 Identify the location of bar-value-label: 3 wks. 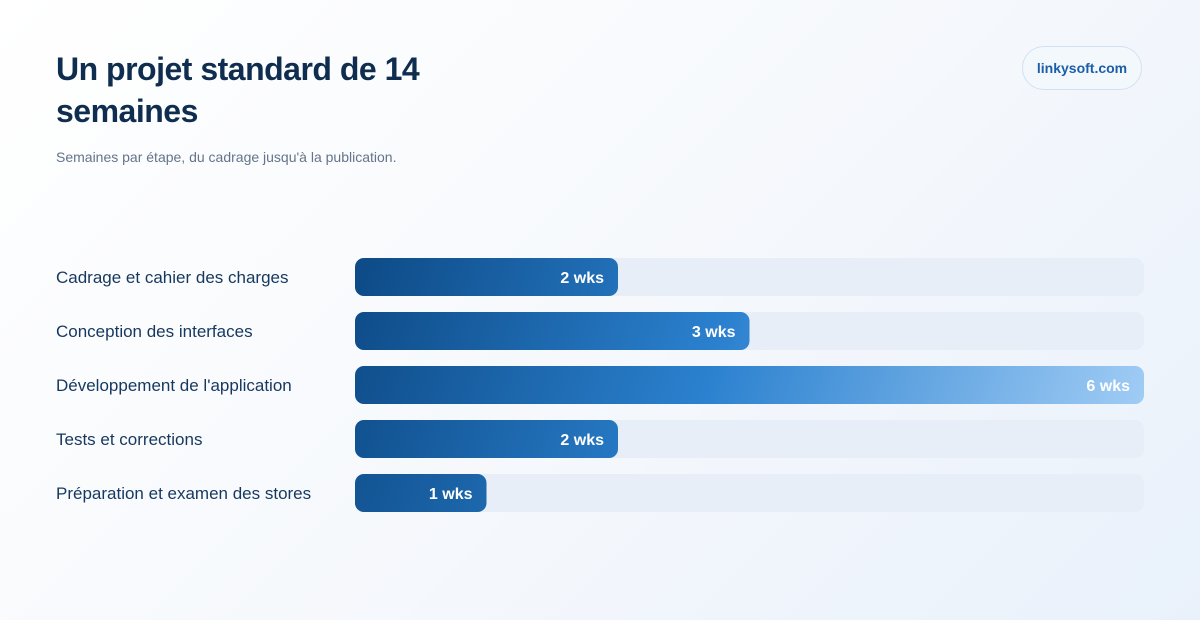
(714, 332).